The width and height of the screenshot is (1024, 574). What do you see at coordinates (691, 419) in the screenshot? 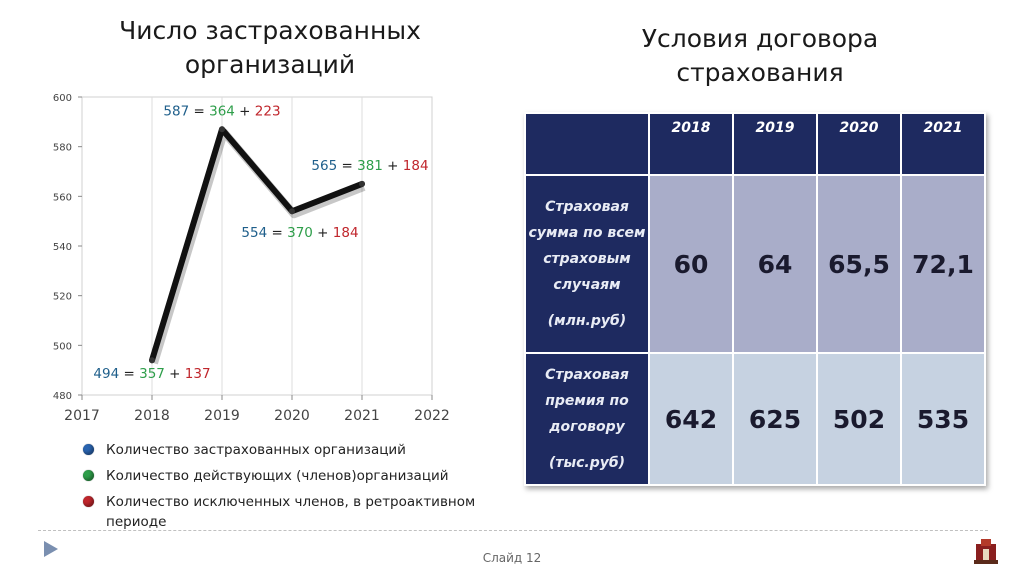
I see `table-cell: 642` at bounding box center [691, 419].